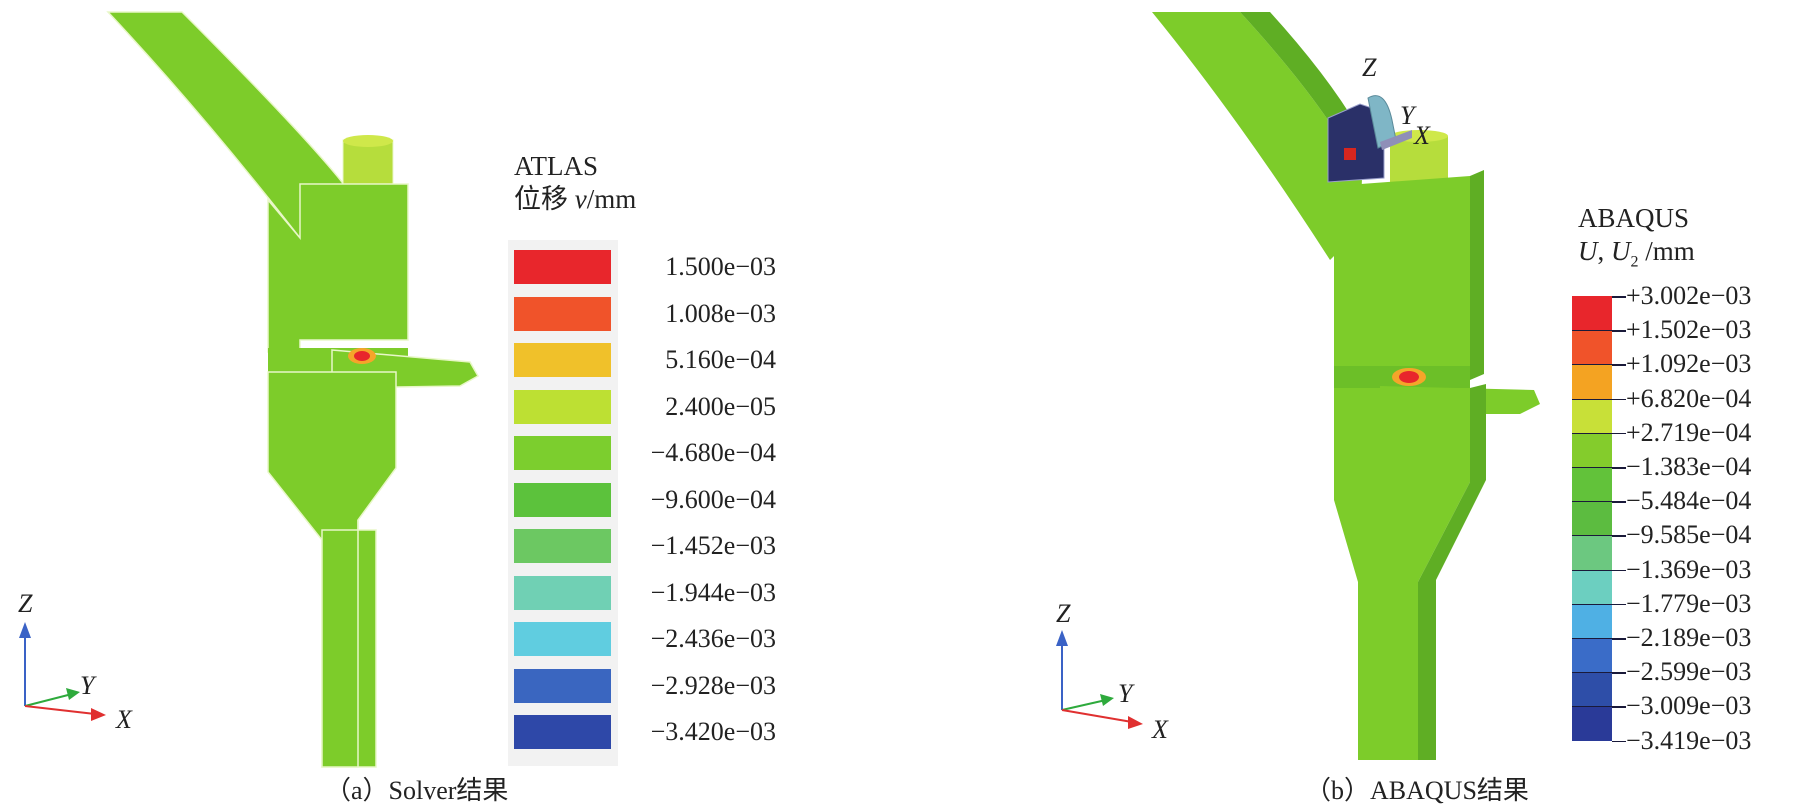 This screenshot has height=809, width=1799. I want to click on legend-value: +3.002e−03, so click(1689, 295).